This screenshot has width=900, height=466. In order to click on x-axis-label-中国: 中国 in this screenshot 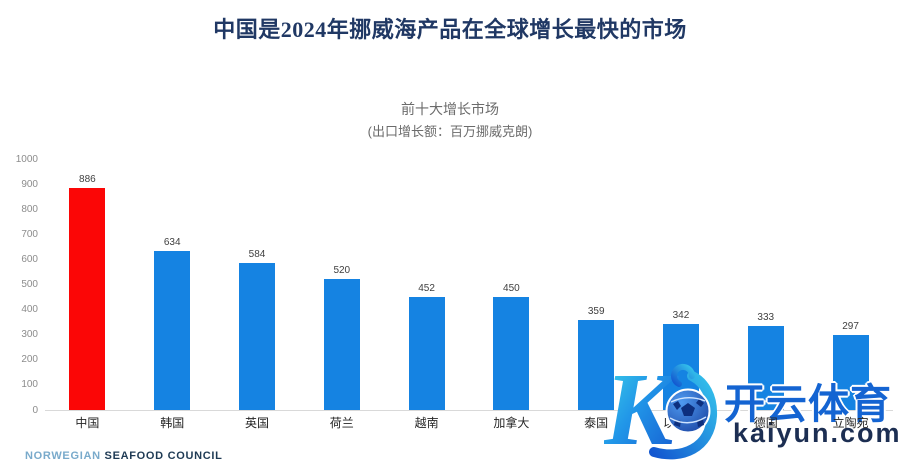, I will do `click(87, 423)`.